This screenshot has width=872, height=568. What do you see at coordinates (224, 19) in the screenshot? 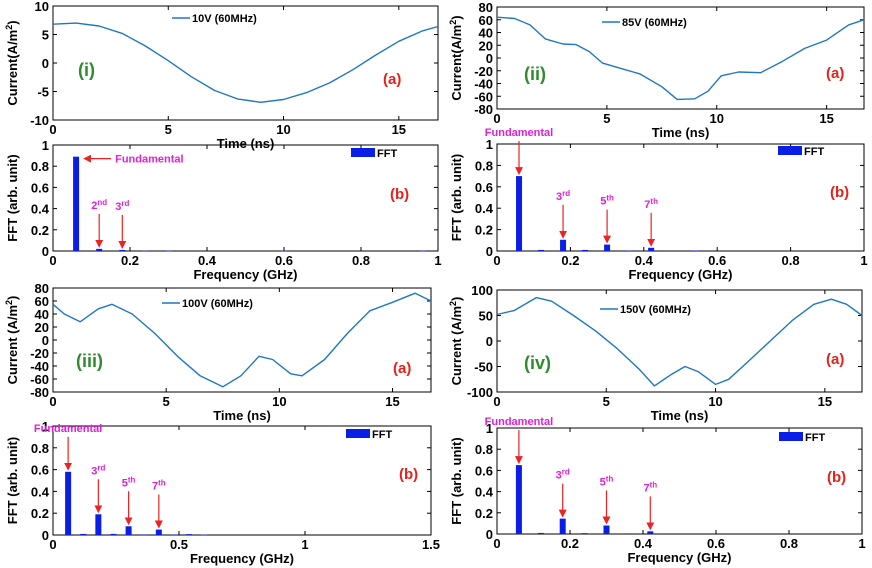
I see `legend-label: 10V (60MHz)` at bounding box center [224, 19].